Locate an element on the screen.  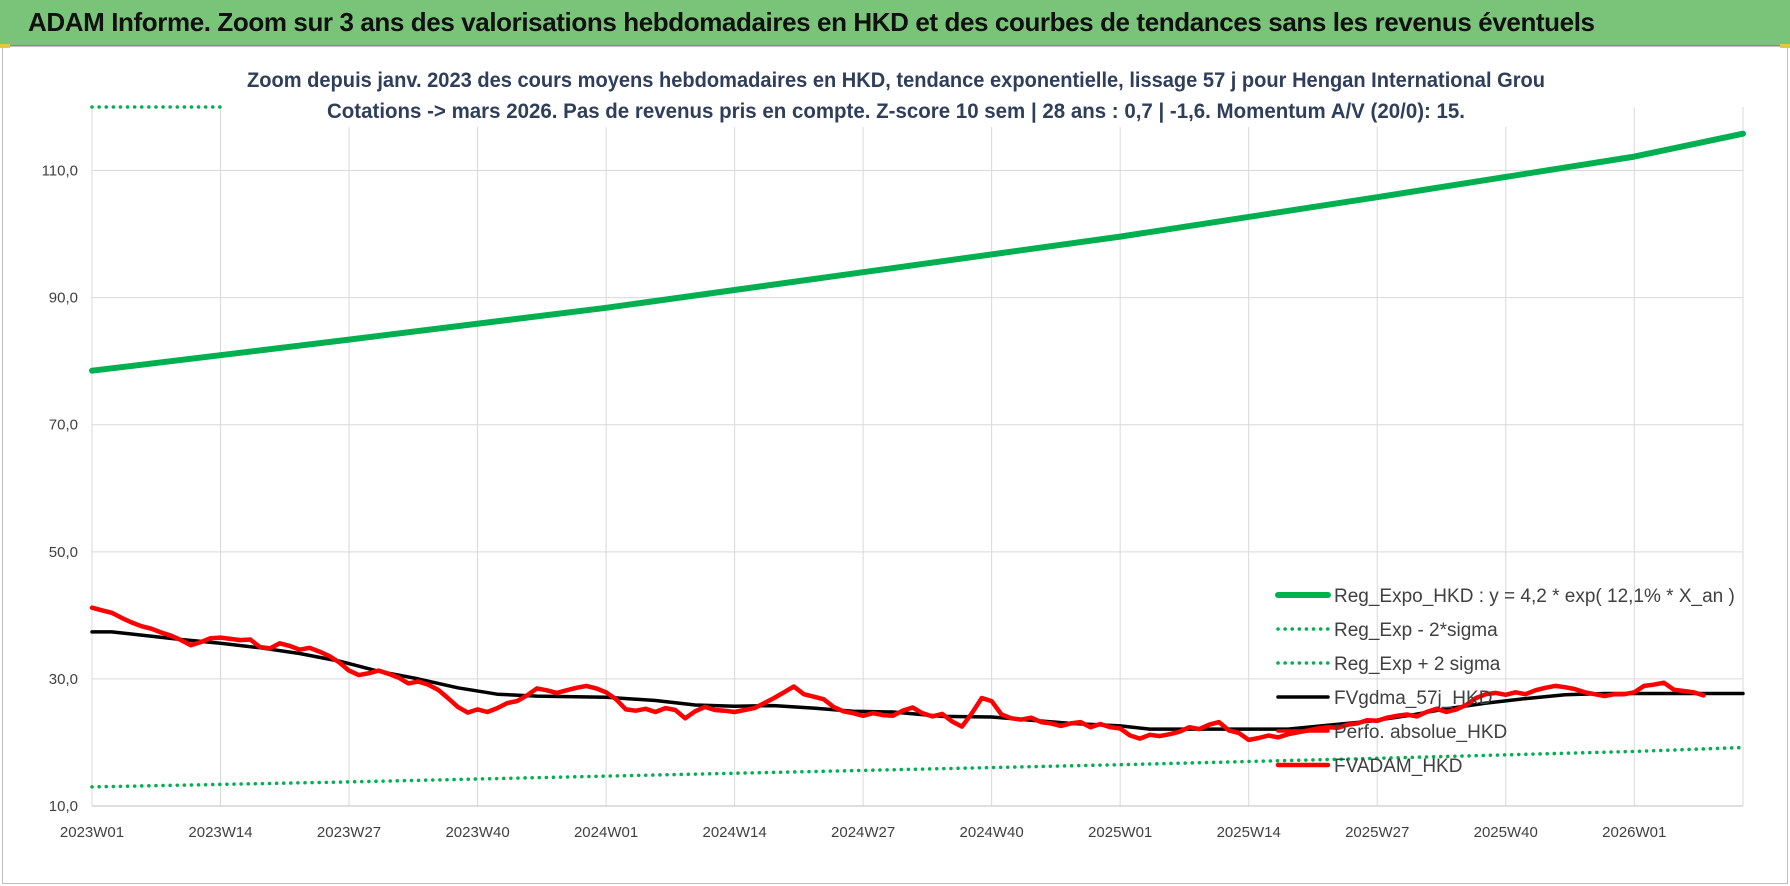
series-fvadam-line is located at coordinates (897, 674).